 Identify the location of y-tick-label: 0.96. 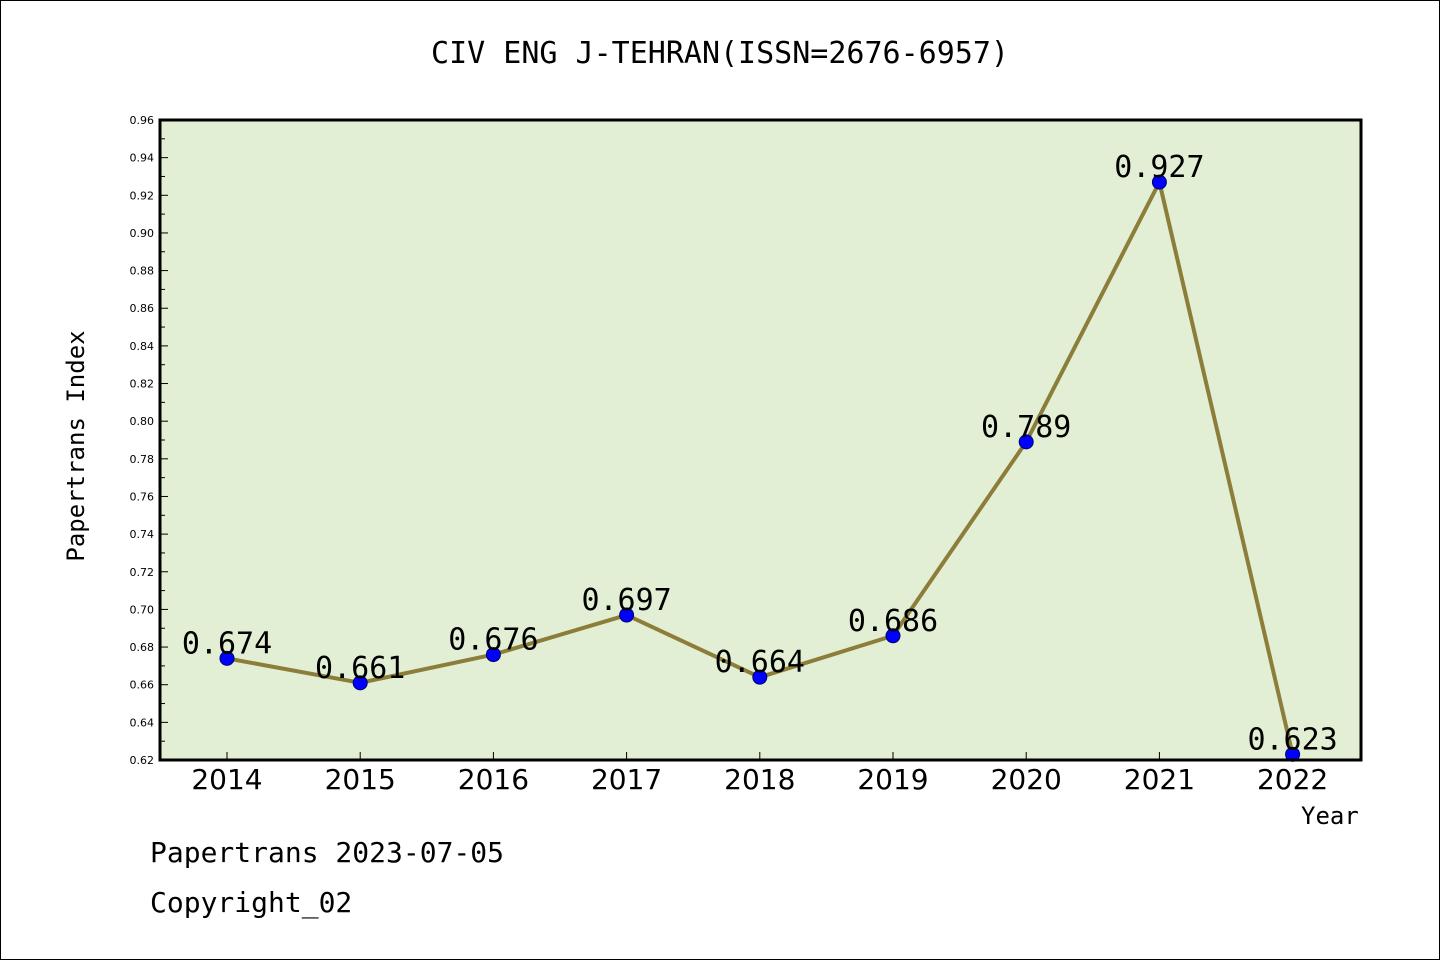
(142, 120).